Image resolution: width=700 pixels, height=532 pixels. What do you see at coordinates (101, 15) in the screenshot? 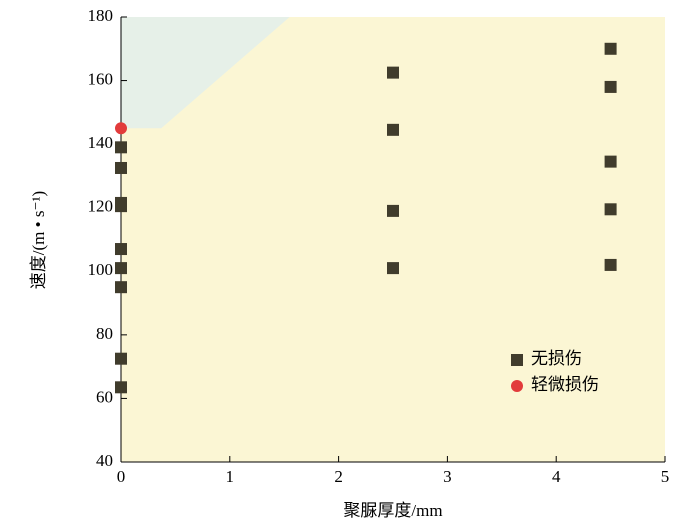
I see `y-tick-label: 180` at bounding box center [101, 15].